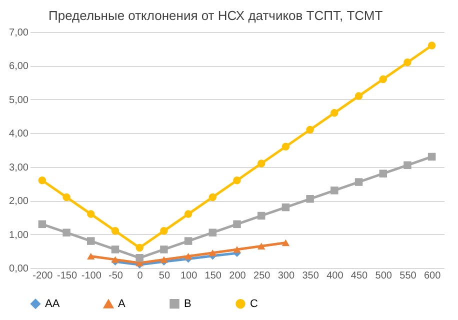  Describe the element at coordinates (19, 66) in the screenshot. I see `y-tick-label: 6,00` at that location.